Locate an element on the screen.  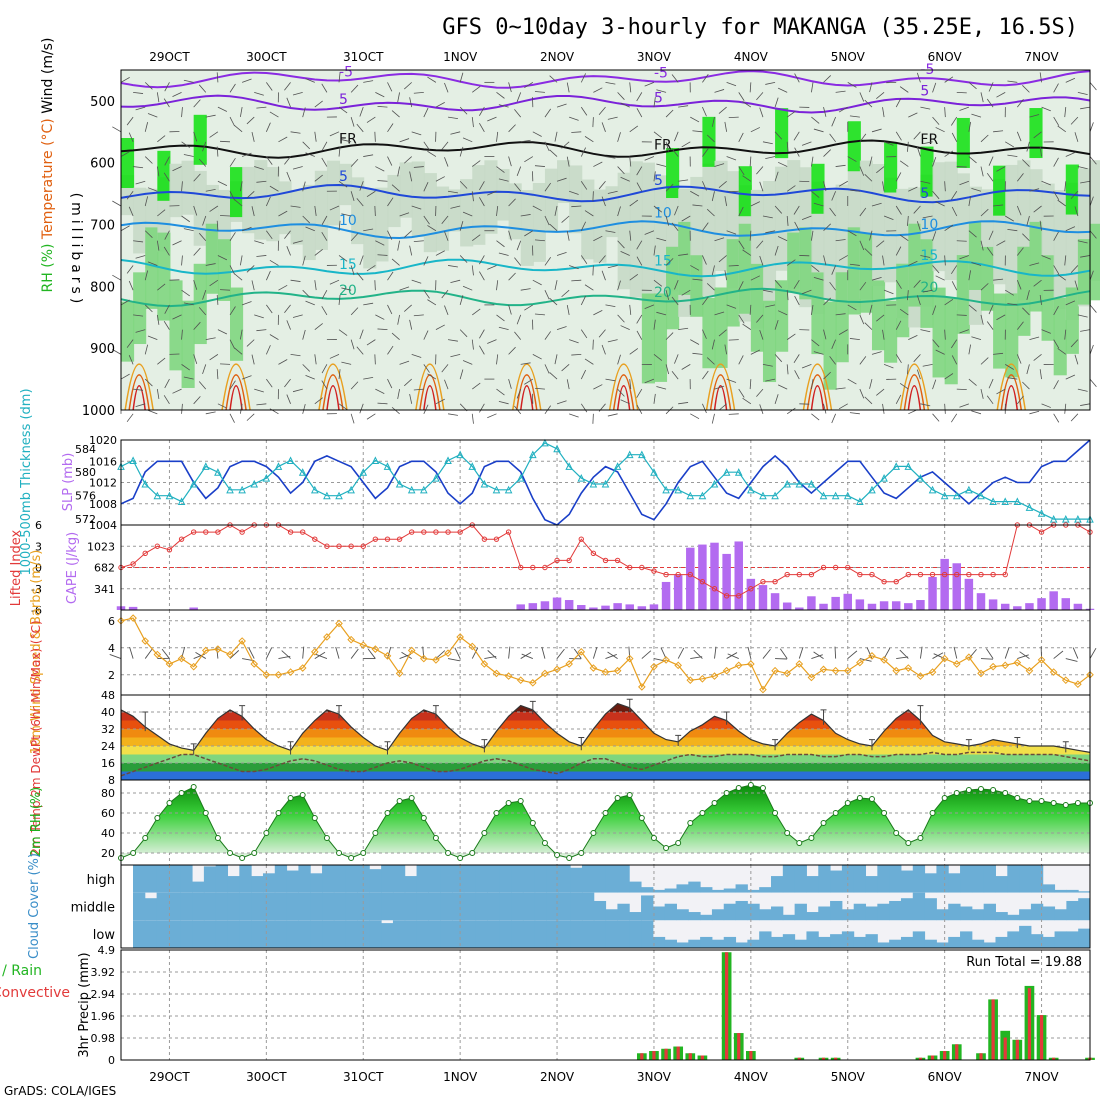
cape-bar is located at coordinates (993, 604).